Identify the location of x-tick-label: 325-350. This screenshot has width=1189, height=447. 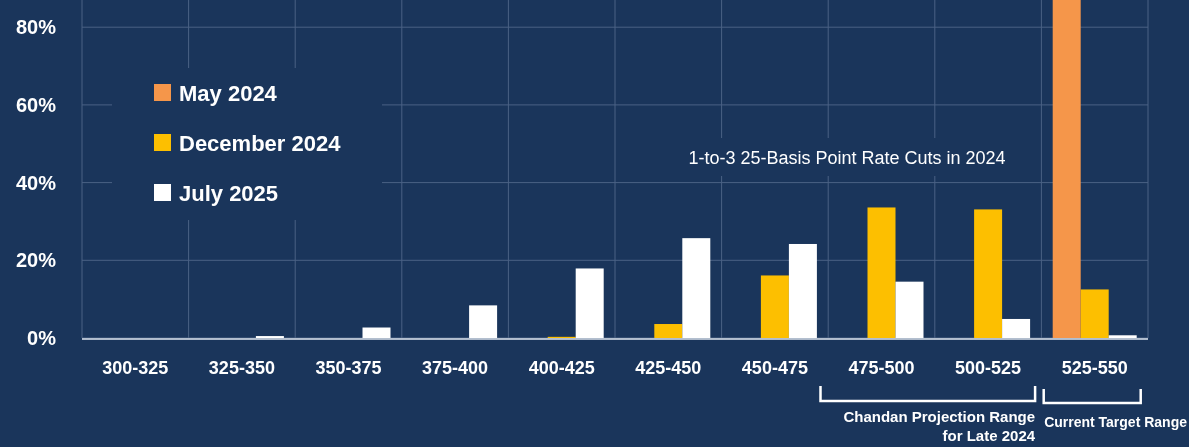
(241, 368).